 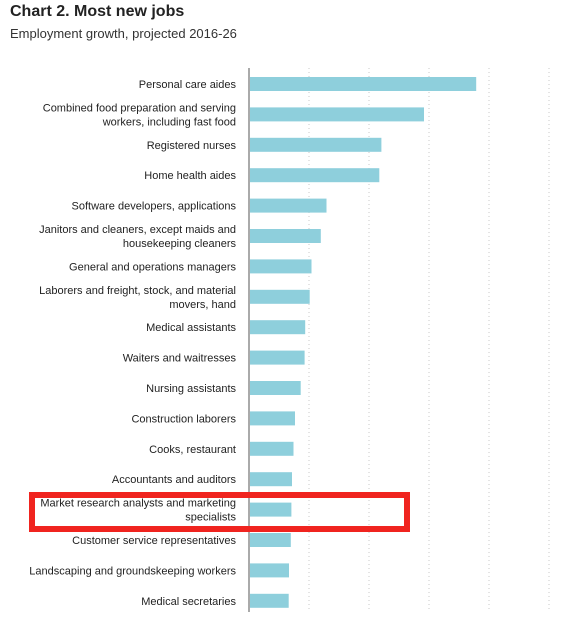 What do you see at coordinates (97, 11) in the screenshot?
I see `chart-title: Chart 2. Most new jobs` at bounding box center [97, 11].